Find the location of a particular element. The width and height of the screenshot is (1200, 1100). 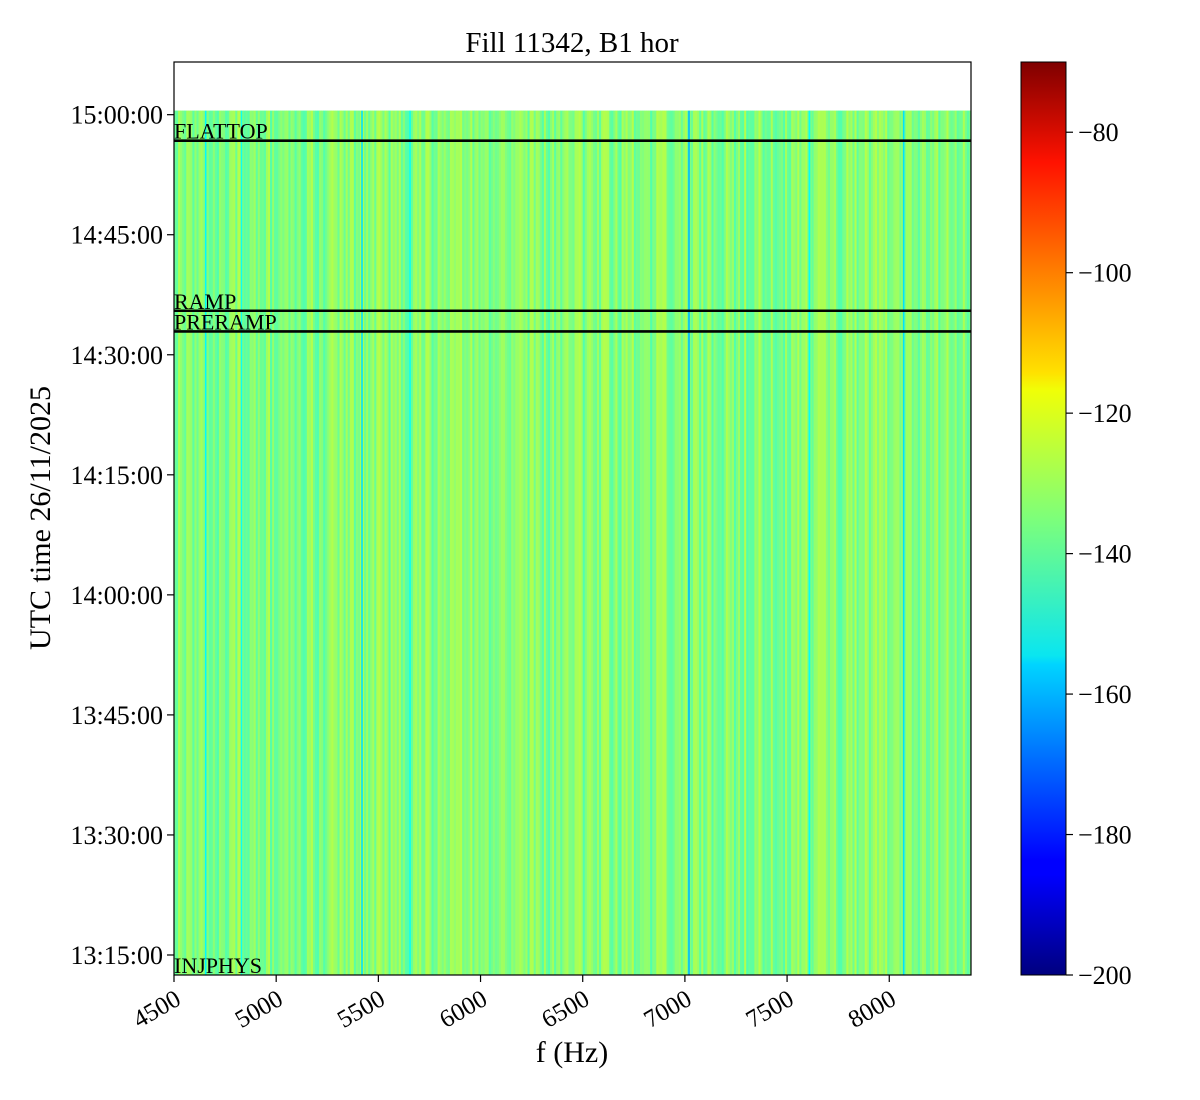

heatmap-low-column is located at coordinates (410, 542).